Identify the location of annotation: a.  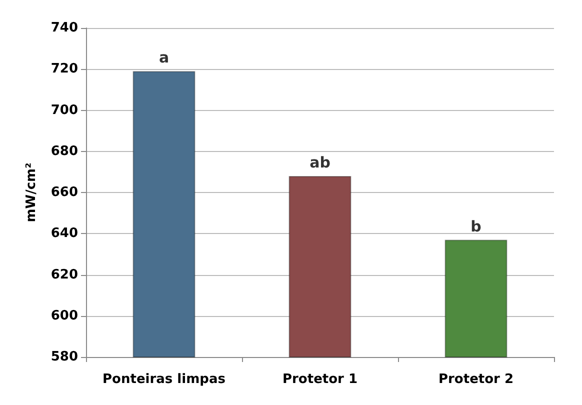
(164, 57).